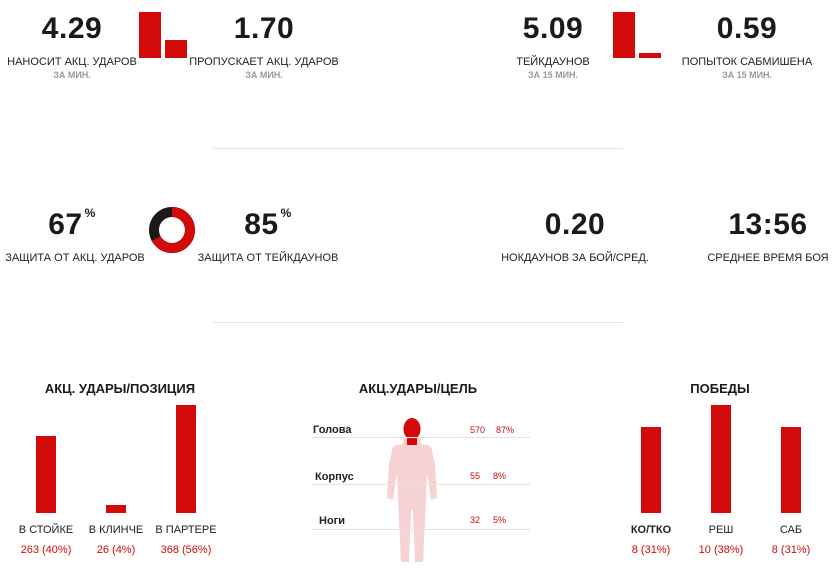 The width and height of the screenshot is (836, 570). I want to click on position-chart-title: АКЦ. УДАРЫ/ПОЗИЦИЯ, so click(120, 388).